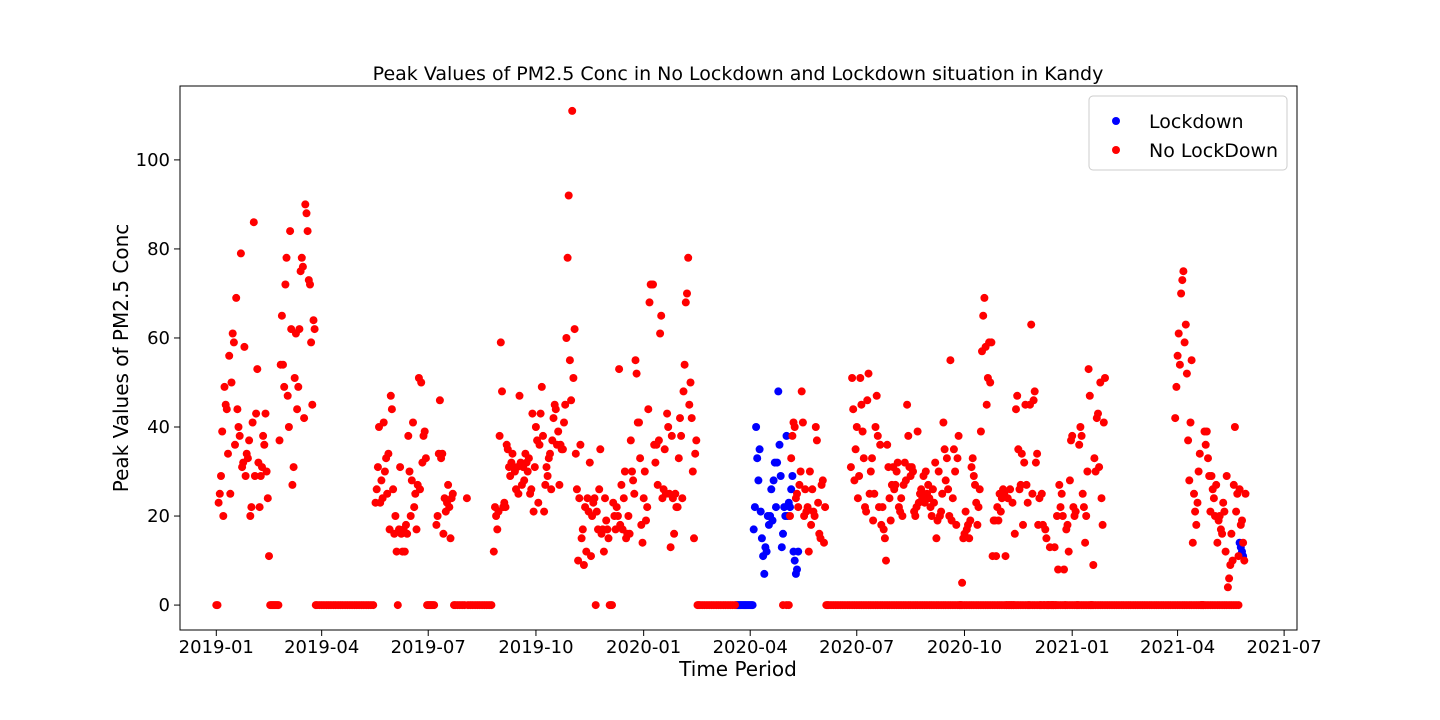 This screenshot has height=720, width=1440. Describe the element at coordinates (856, 647) in the screenshot. I see `x-tick-label: 2020-07` at that location.